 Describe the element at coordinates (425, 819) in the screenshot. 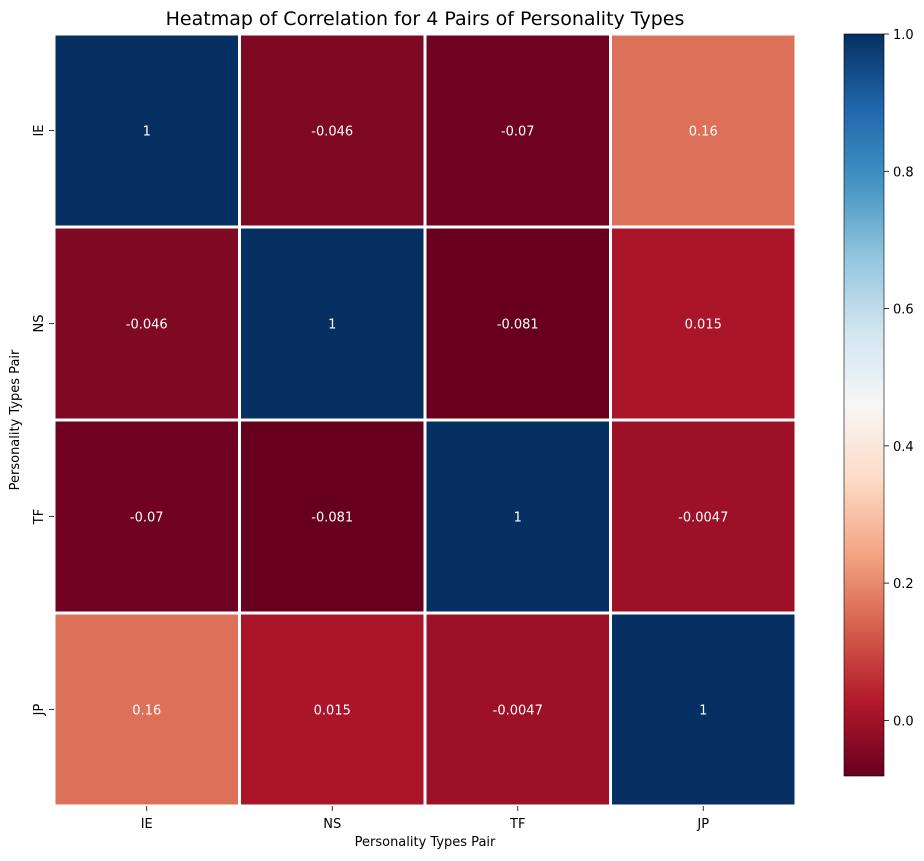

I see `x-axis-ticks: IE NS TF JP` at that location.